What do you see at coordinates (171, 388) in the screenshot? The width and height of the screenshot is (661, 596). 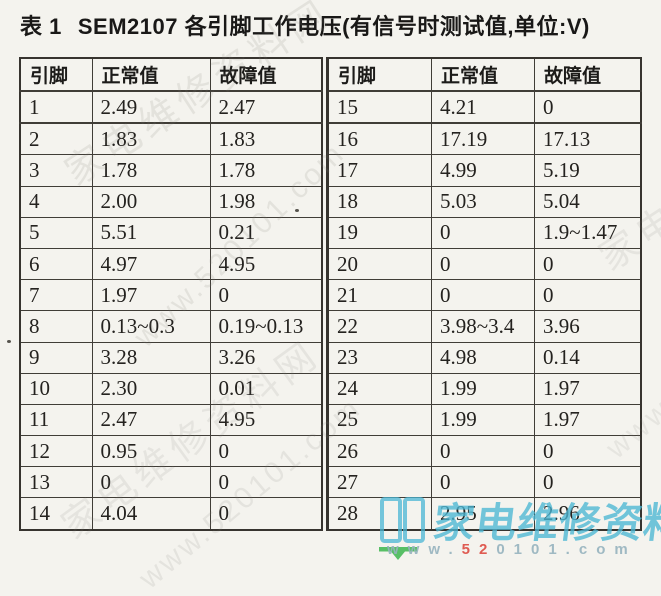 I see `table-row: 10 2.30 0.01` at bounding box center [171, 388].